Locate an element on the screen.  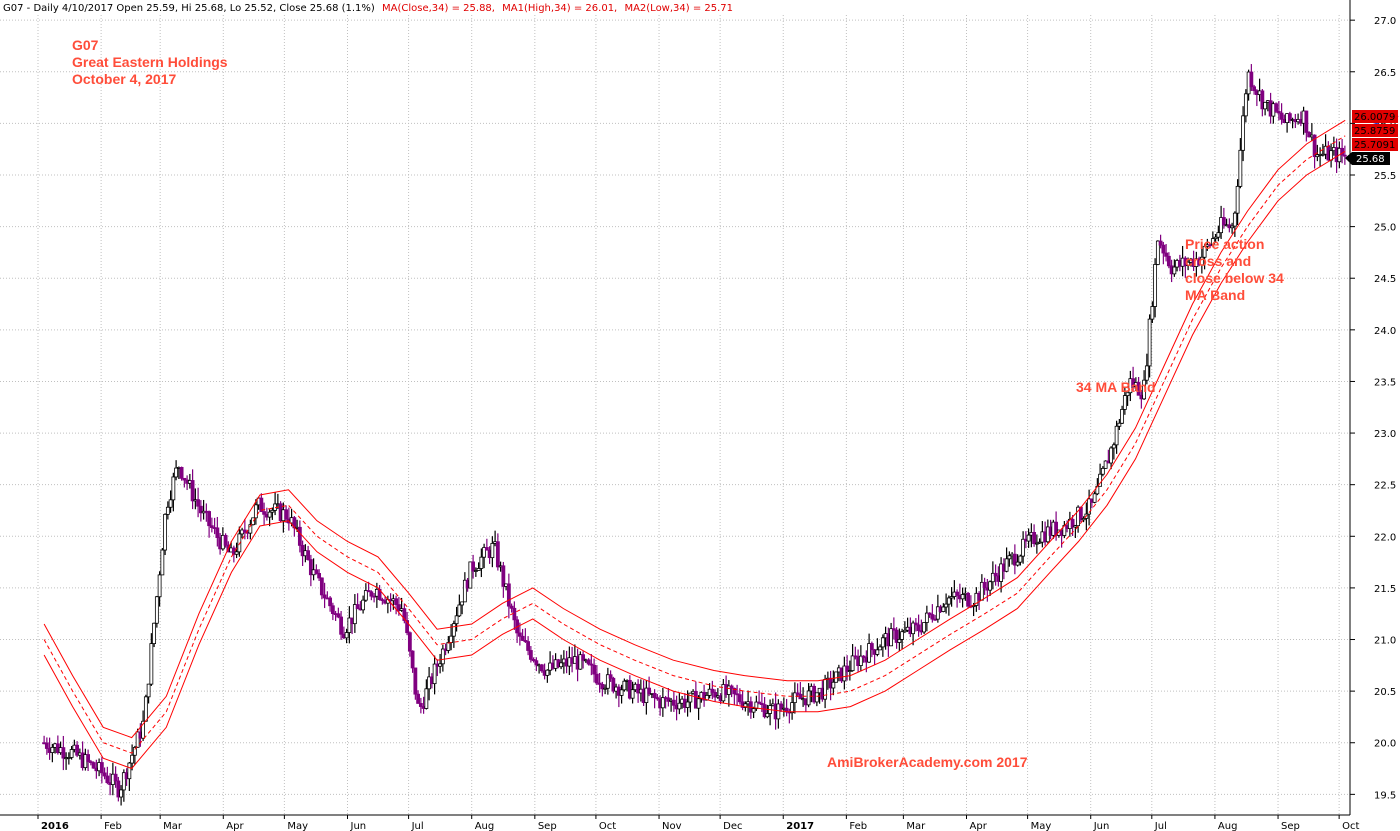
annotation-band: 34 MA Band is located at coordinates (1116, 387).